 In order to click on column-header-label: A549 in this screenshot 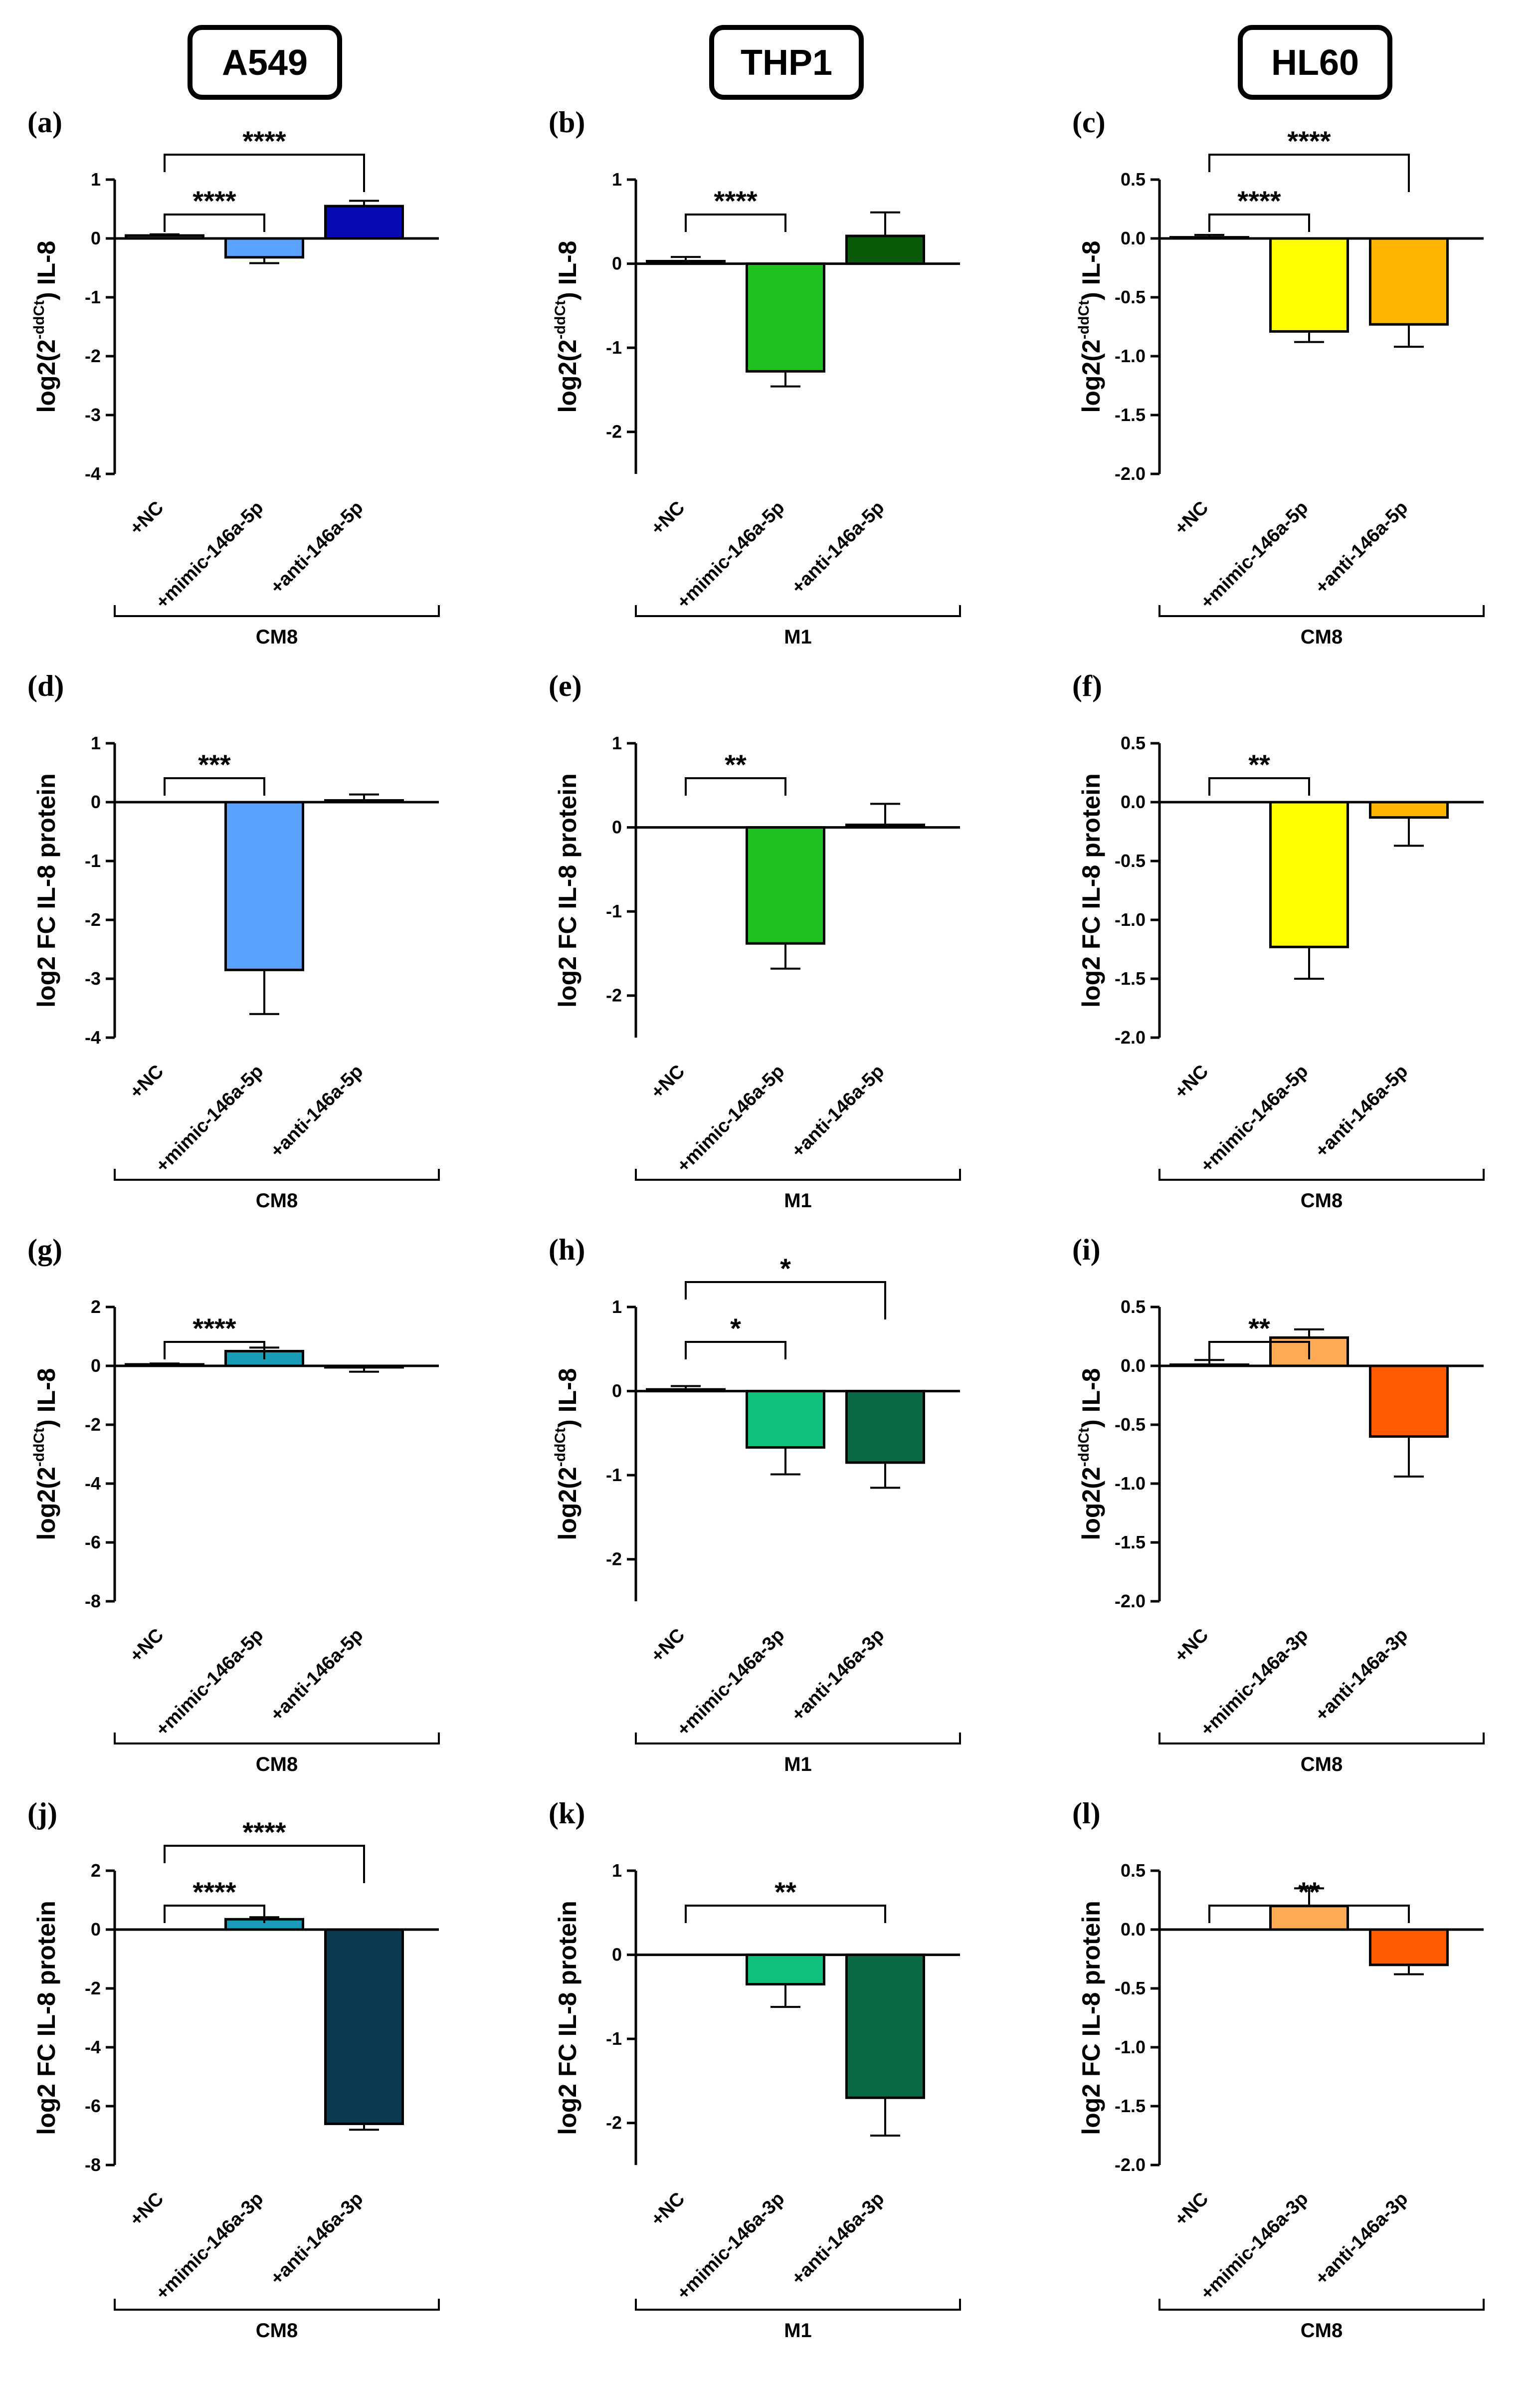, I will do `click(265, 63)`.